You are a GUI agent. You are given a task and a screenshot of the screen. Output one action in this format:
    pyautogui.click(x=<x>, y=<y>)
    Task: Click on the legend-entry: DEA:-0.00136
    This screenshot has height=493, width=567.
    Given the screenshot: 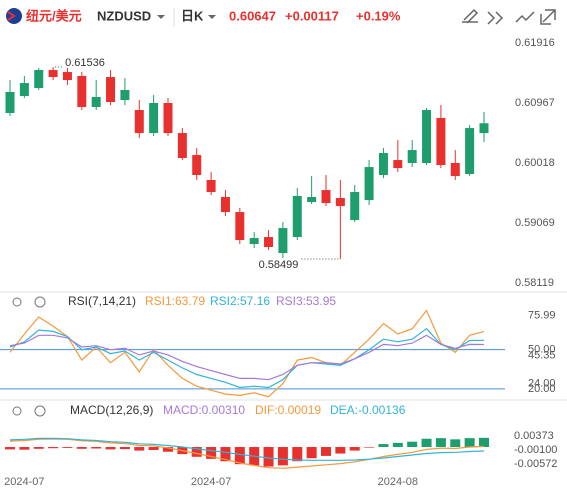 What is the action you would take?
    pyautogui.click(x=368, y=410)
    